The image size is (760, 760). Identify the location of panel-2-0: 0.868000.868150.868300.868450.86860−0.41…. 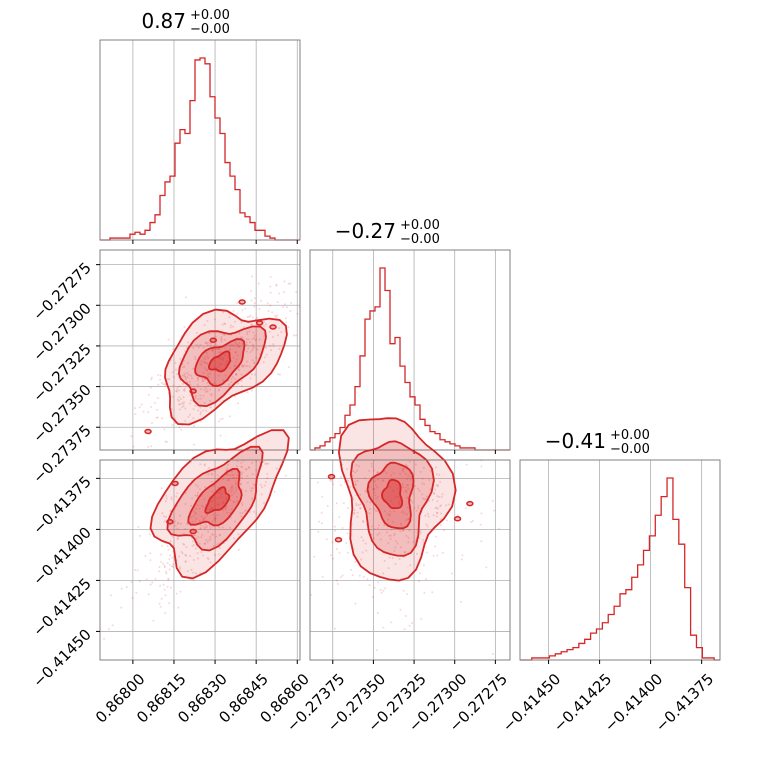
(171, 578).